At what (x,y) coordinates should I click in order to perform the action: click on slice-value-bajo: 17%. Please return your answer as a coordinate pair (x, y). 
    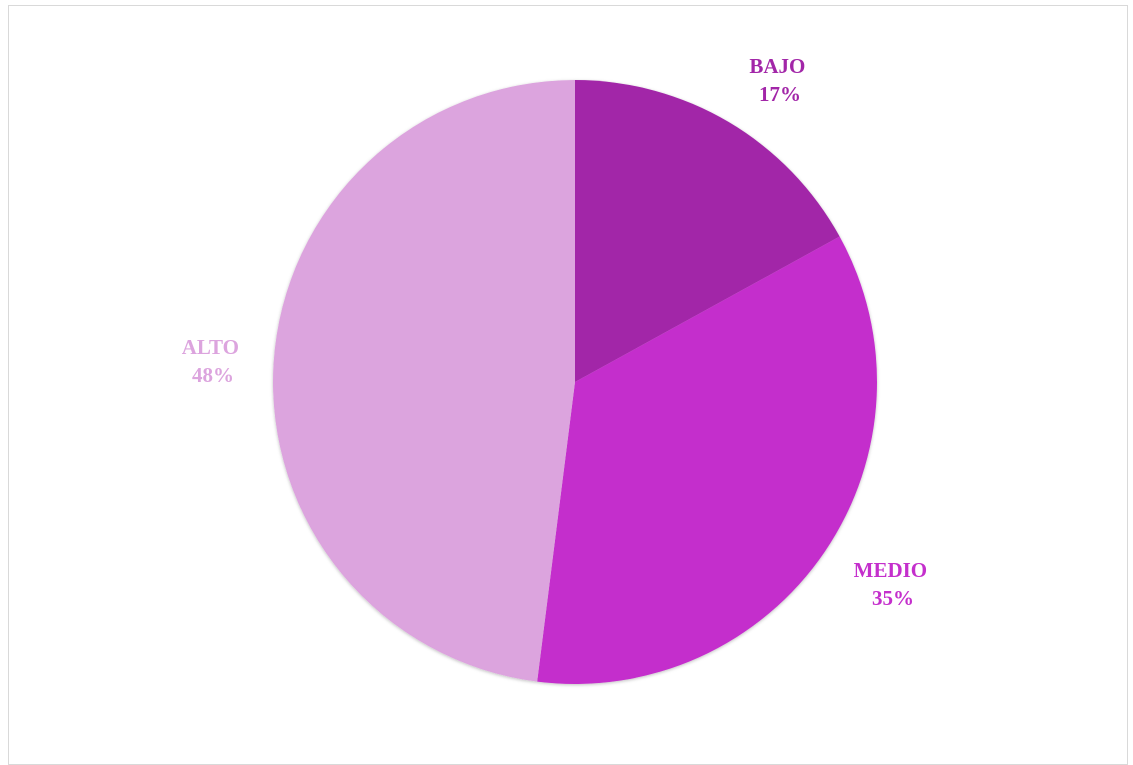
    Looking at the image, I should click on (780, 94).